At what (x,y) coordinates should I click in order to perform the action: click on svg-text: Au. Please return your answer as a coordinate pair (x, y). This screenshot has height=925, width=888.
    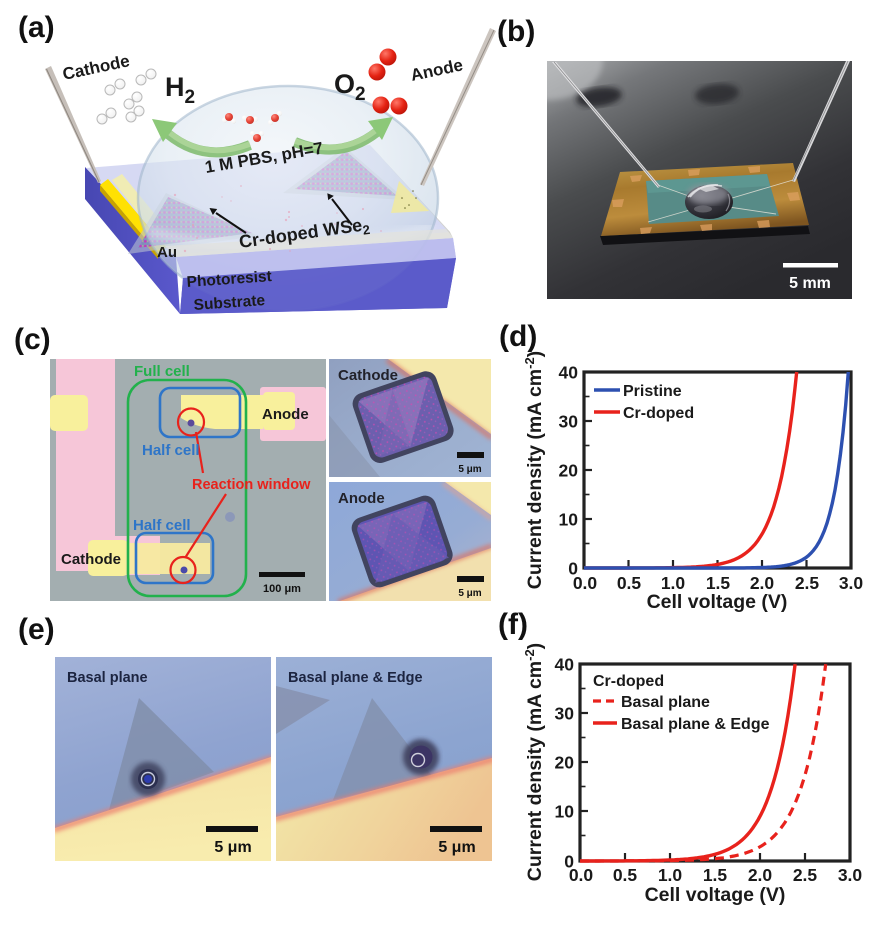
    Looking at the image, I should click on (167, 252).